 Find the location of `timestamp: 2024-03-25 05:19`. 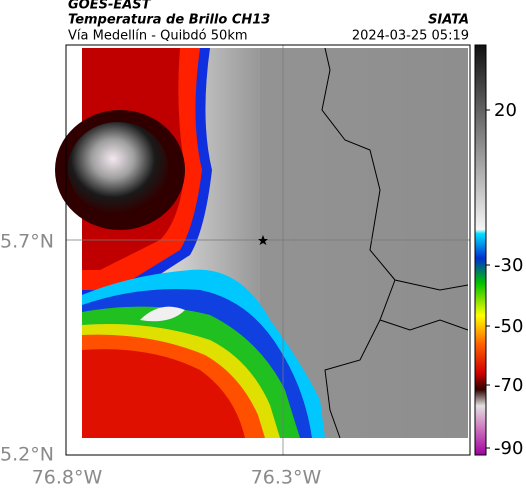

timestamp: 2024-03-25 05:19 is located at coordinates (410, 36).